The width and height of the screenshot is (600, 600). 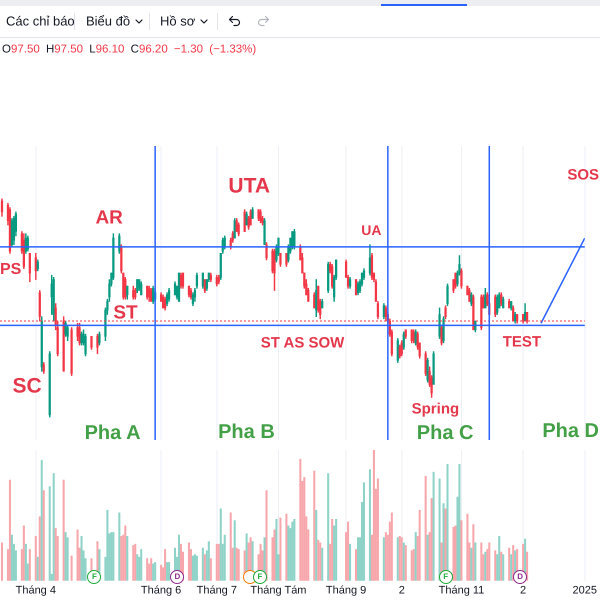 I want to click on x-tick-label: Tháng 11, so click(x=461, y=590).